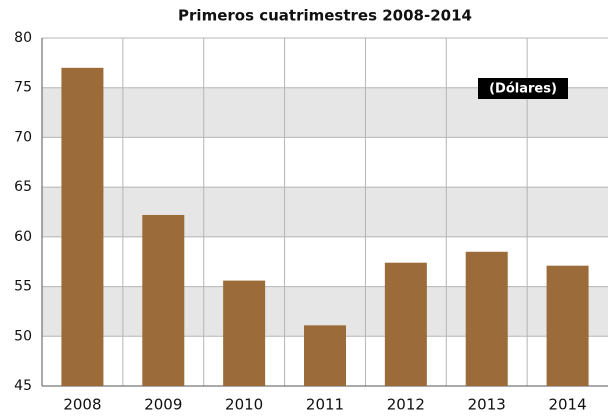 The width and height of the screenshot is (608, 417). I want to click on x-tick-label: 2014, so click(567, 405).